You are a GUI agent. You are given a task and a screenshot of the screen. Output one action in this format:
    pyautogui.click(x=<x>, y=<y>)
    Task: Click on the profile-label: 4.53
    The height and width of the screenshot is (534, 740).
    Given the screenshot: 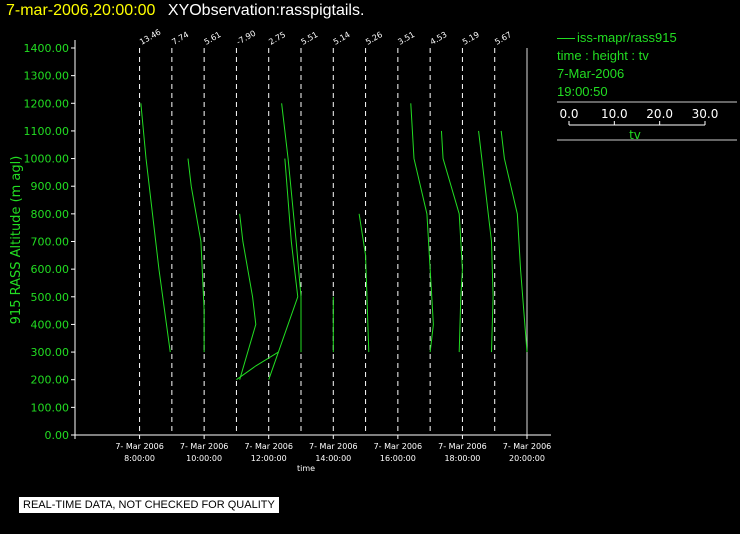 What is the action you would take?
    pyautogui.click(x=439, y=38)
    